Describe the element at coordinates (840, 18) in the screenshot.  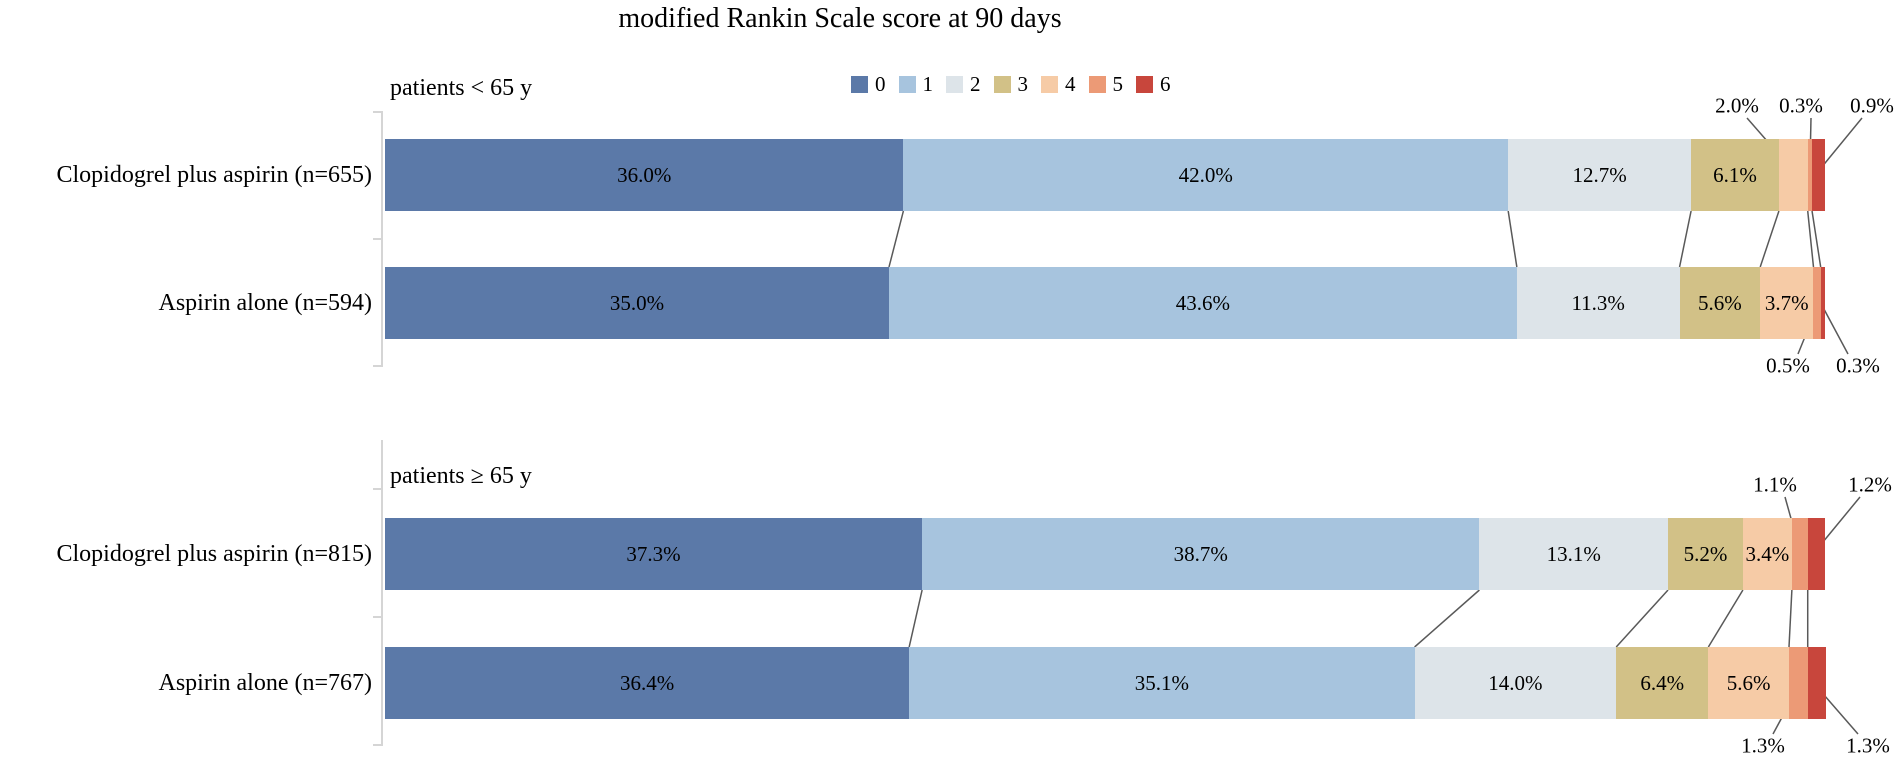
I see `chart-title: modified Rankin Scale score at 90 days` at that location.